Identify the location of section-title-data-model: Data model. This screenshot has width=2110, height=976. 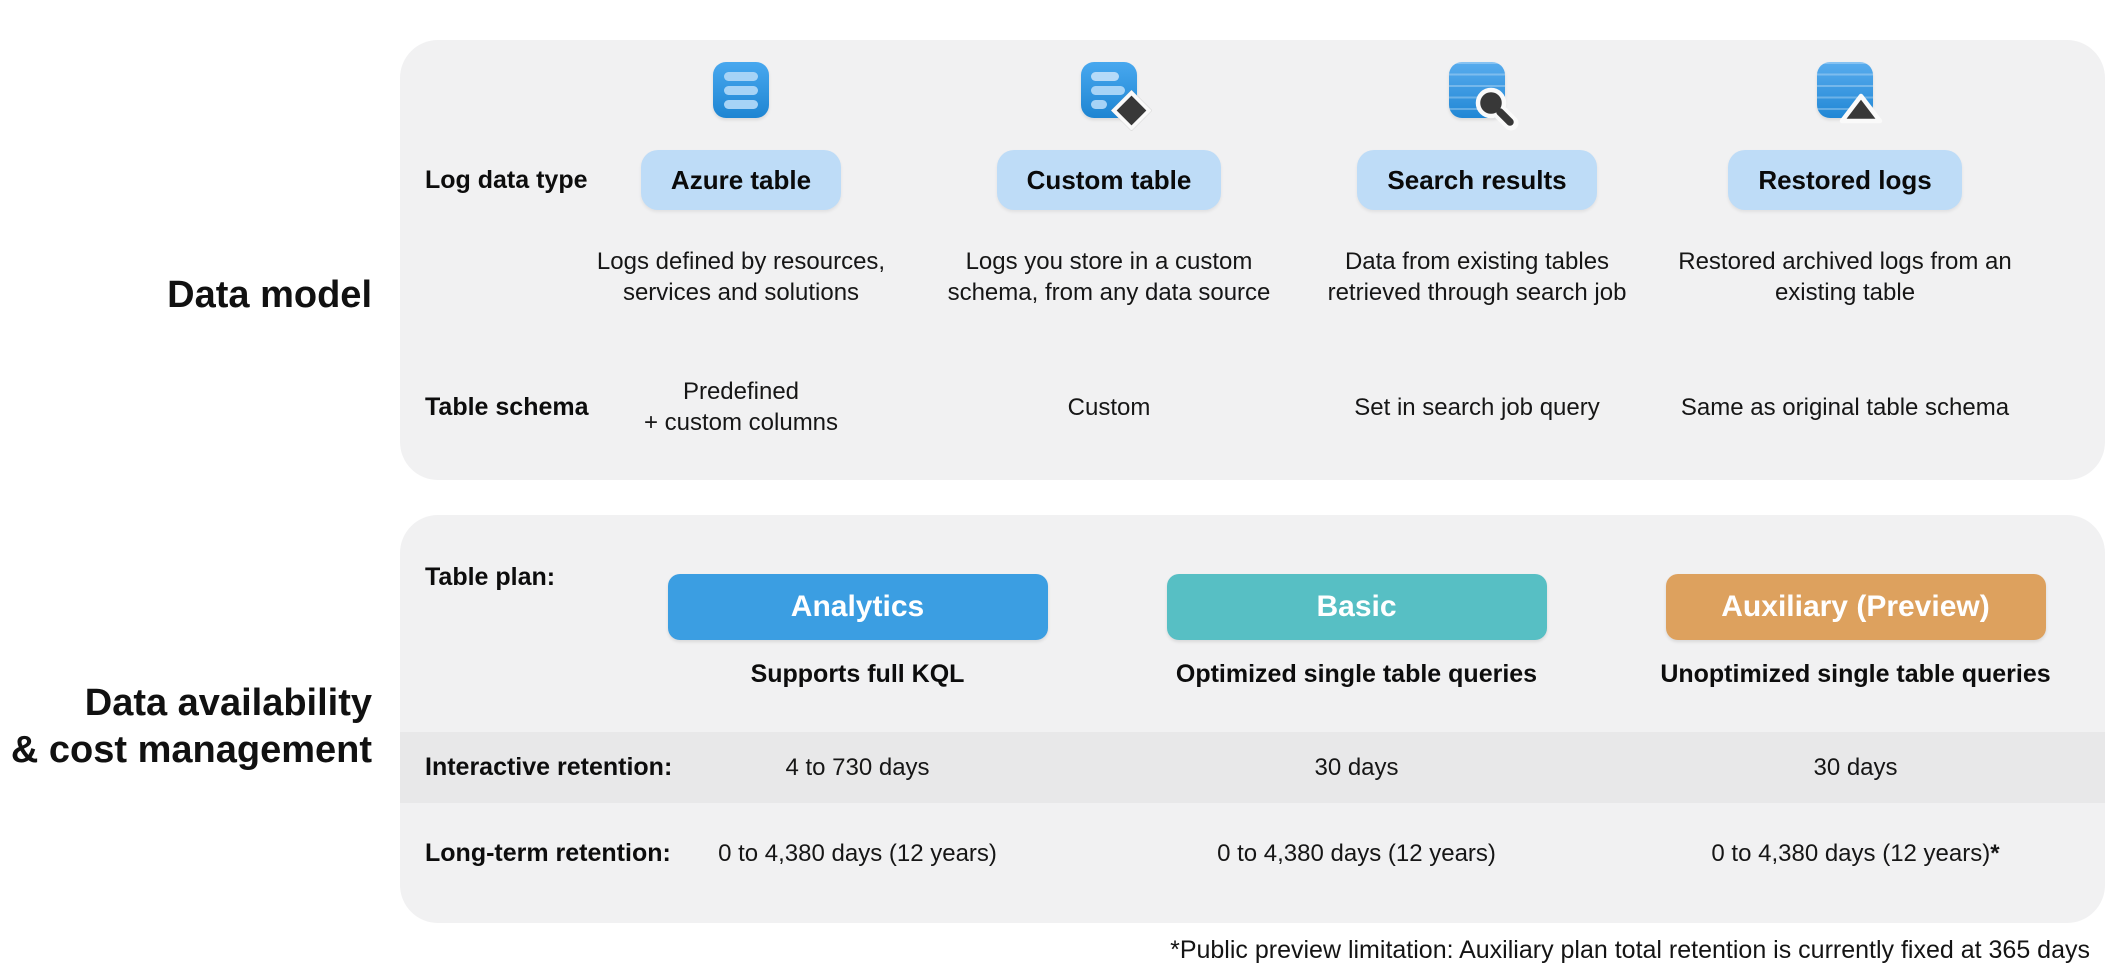
(269, 295).